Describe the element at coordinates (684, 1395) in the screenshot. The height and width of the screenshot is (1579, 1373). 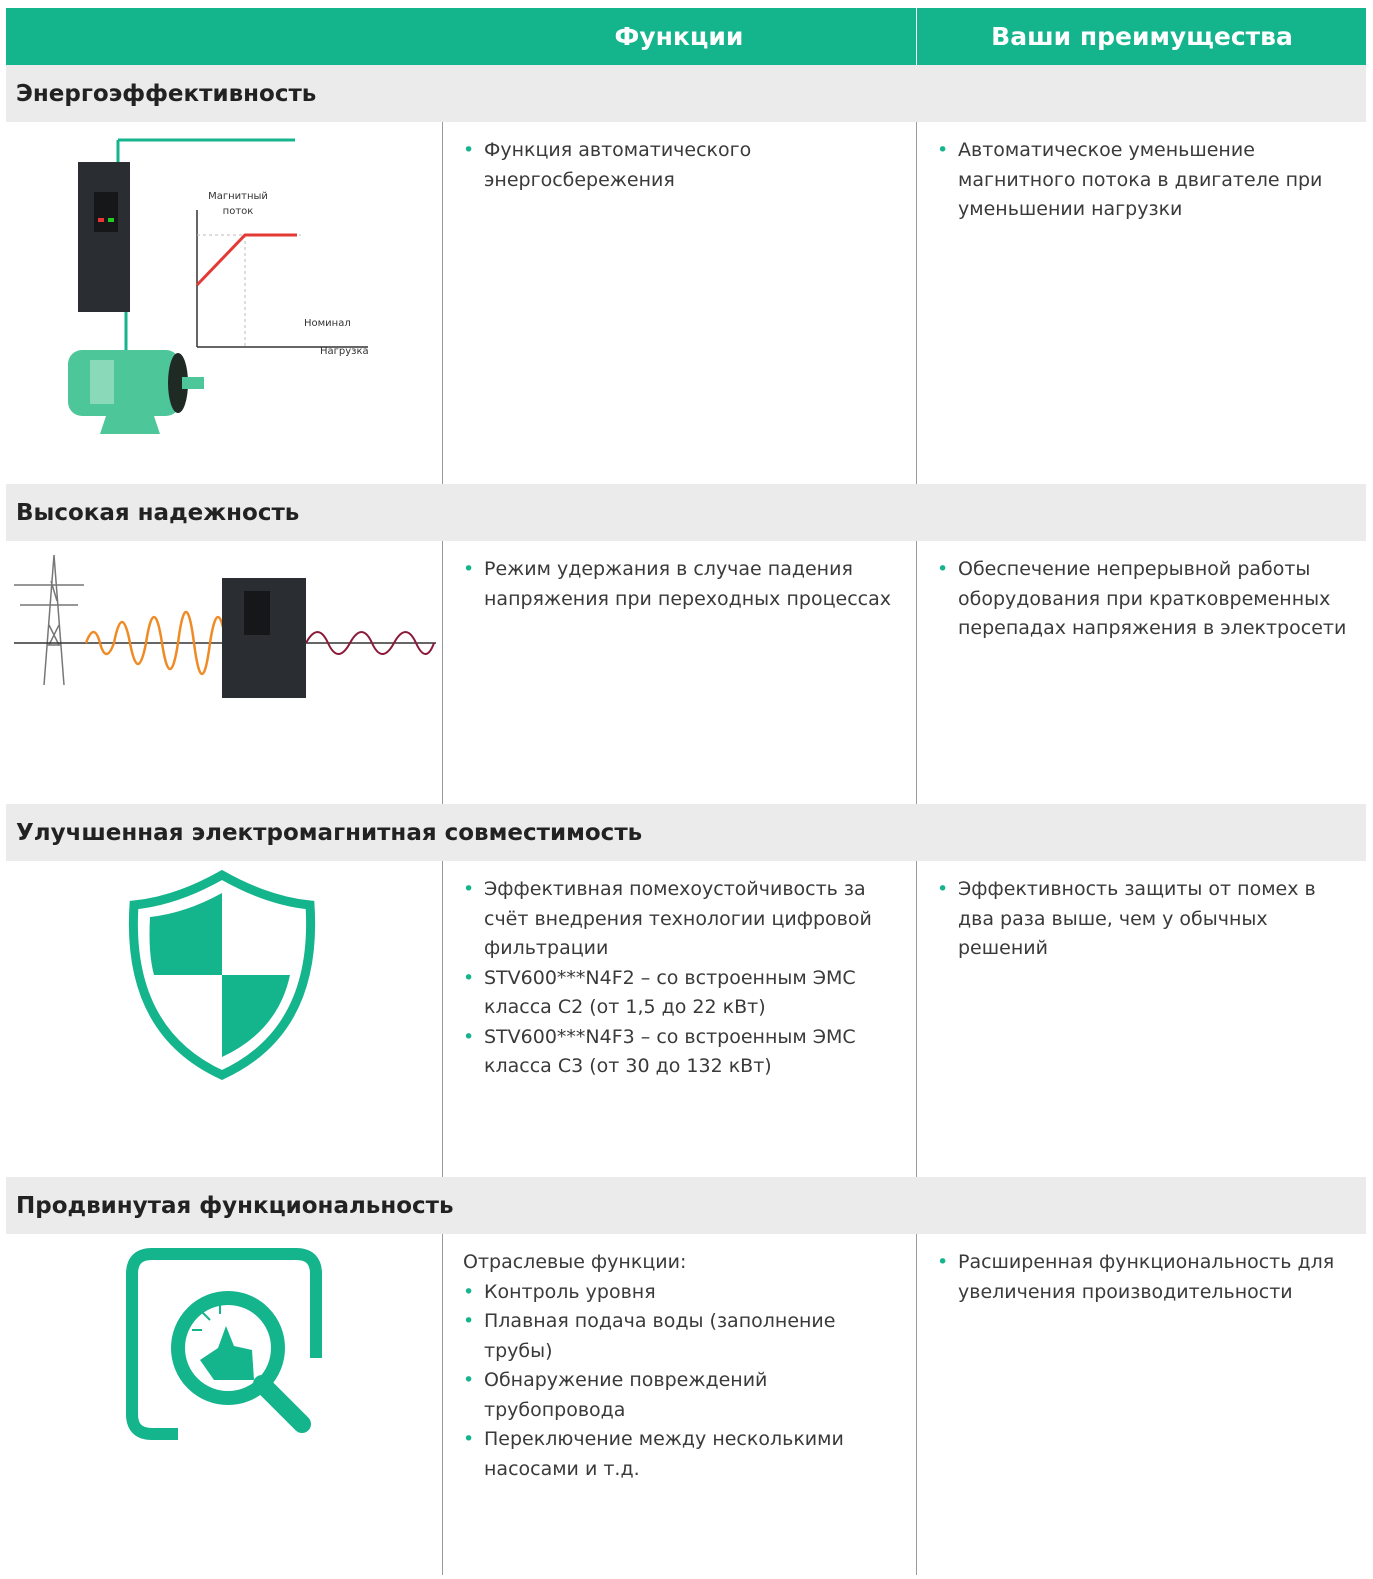
I see `list-item: Обнаружение повреждений трубопровода` at that location.